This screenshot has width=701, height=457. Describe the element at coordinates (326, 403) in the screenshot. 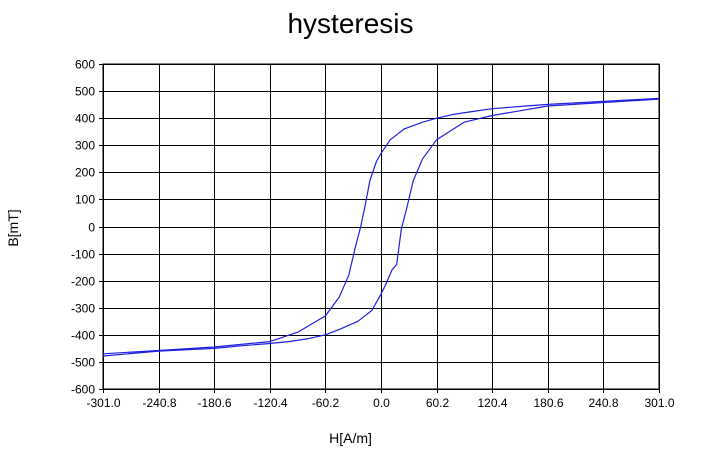

I see `x-tick-label: -60.2` at that location.